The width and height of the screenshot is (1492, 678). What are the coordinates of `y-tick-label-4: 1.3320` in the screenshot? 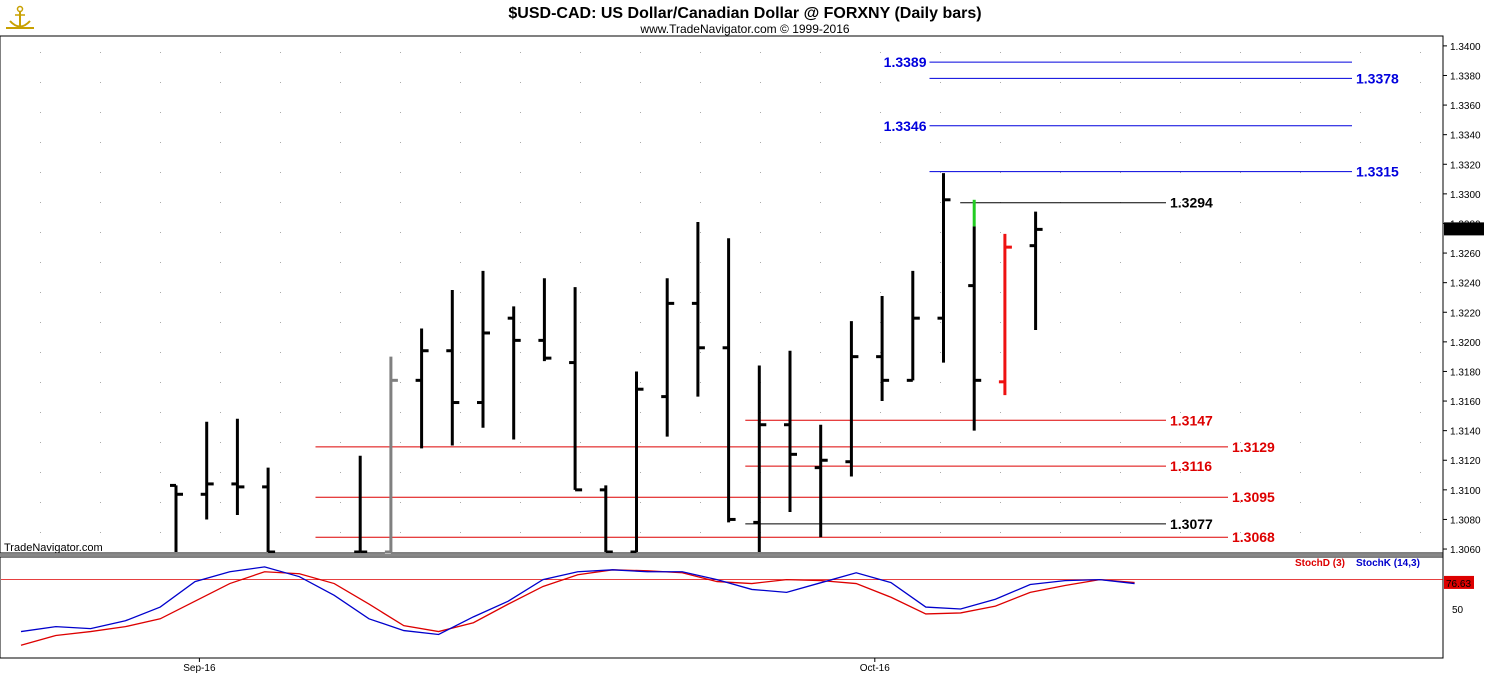 It's located at (1465, 165).